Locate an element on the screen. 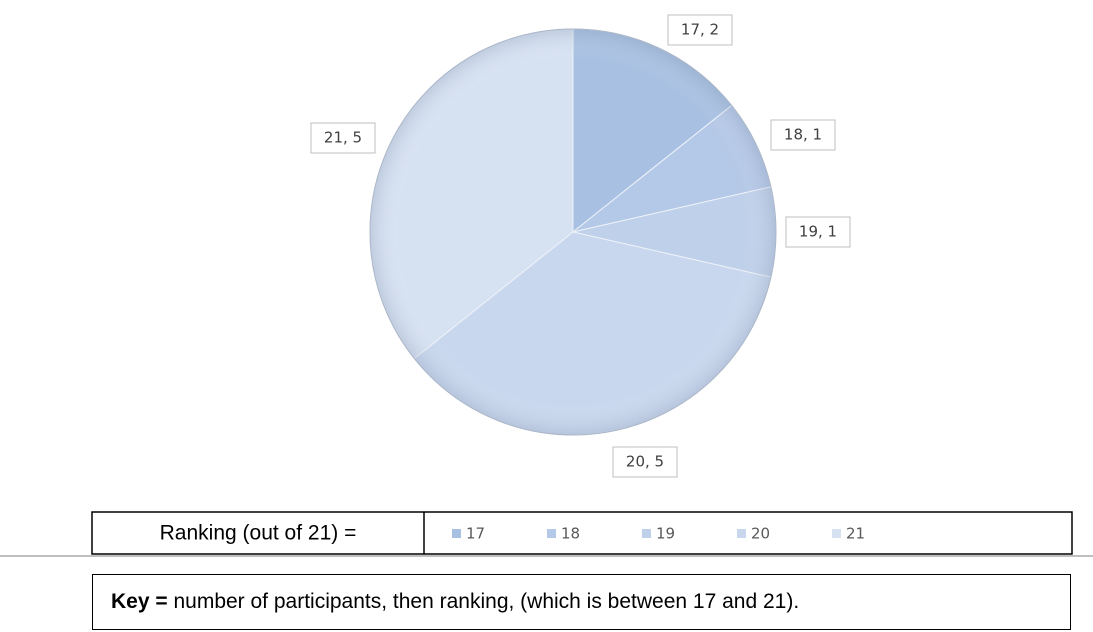 Image resolution: width=1093 pixels, height=632 pixels. data-label: 17, 2 is located at coordinates (700, 30).